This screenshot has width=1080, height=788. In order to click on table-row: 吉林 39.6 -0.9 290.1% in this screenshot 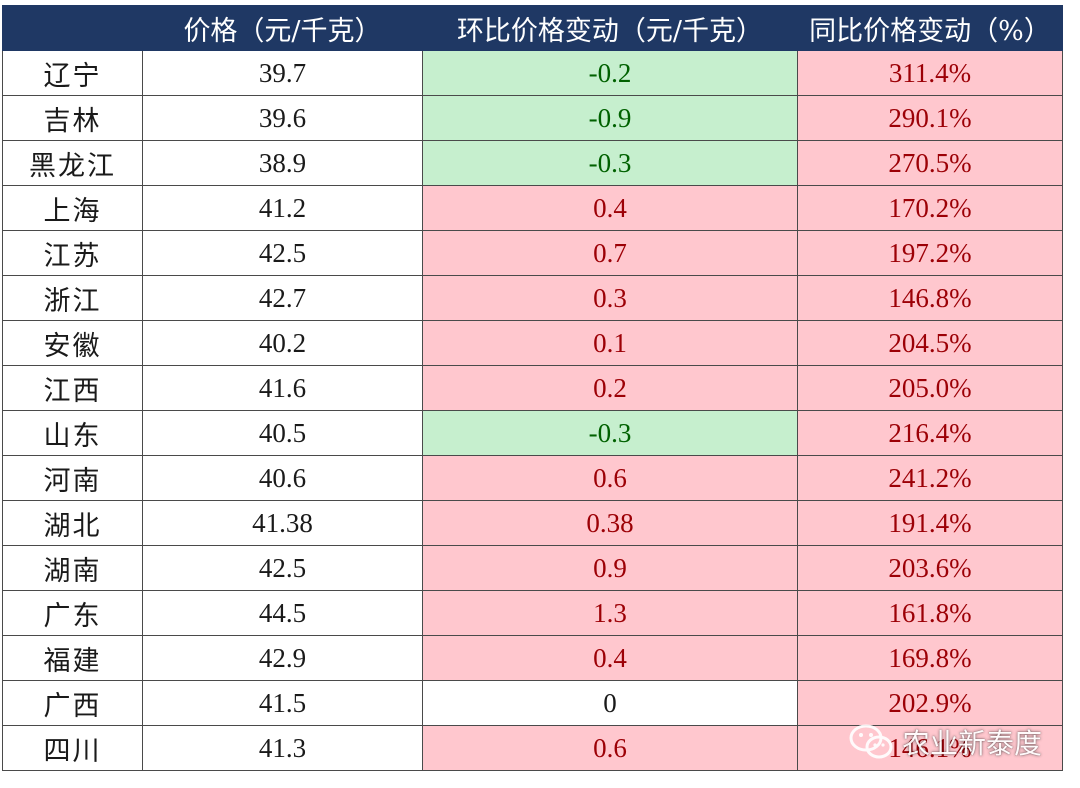, I will do `click(532, 118)`.